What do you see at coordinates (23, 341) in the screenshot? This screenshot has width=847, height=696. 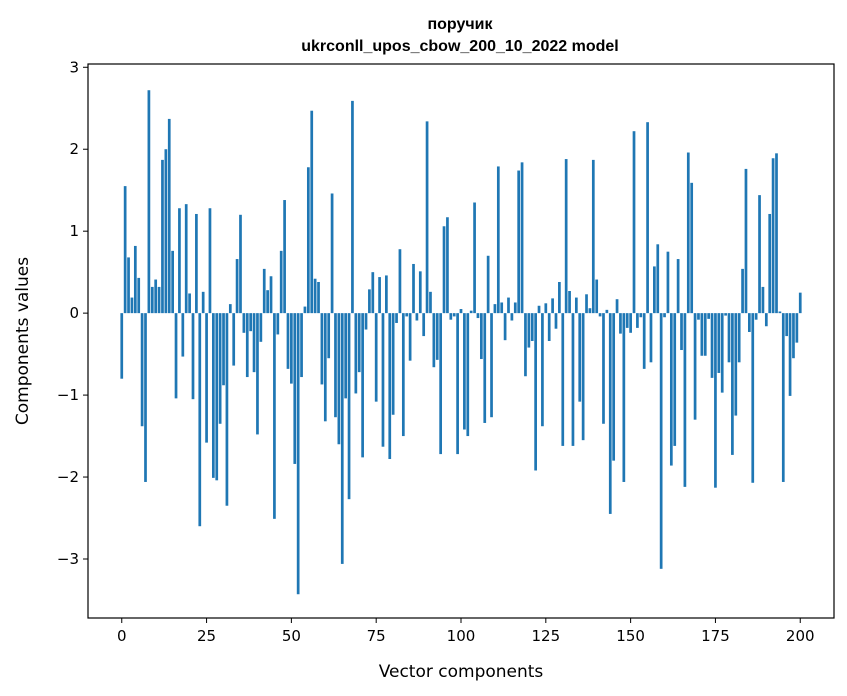 I see `y-axis-label: Components values` at bounding box center [23, 341].